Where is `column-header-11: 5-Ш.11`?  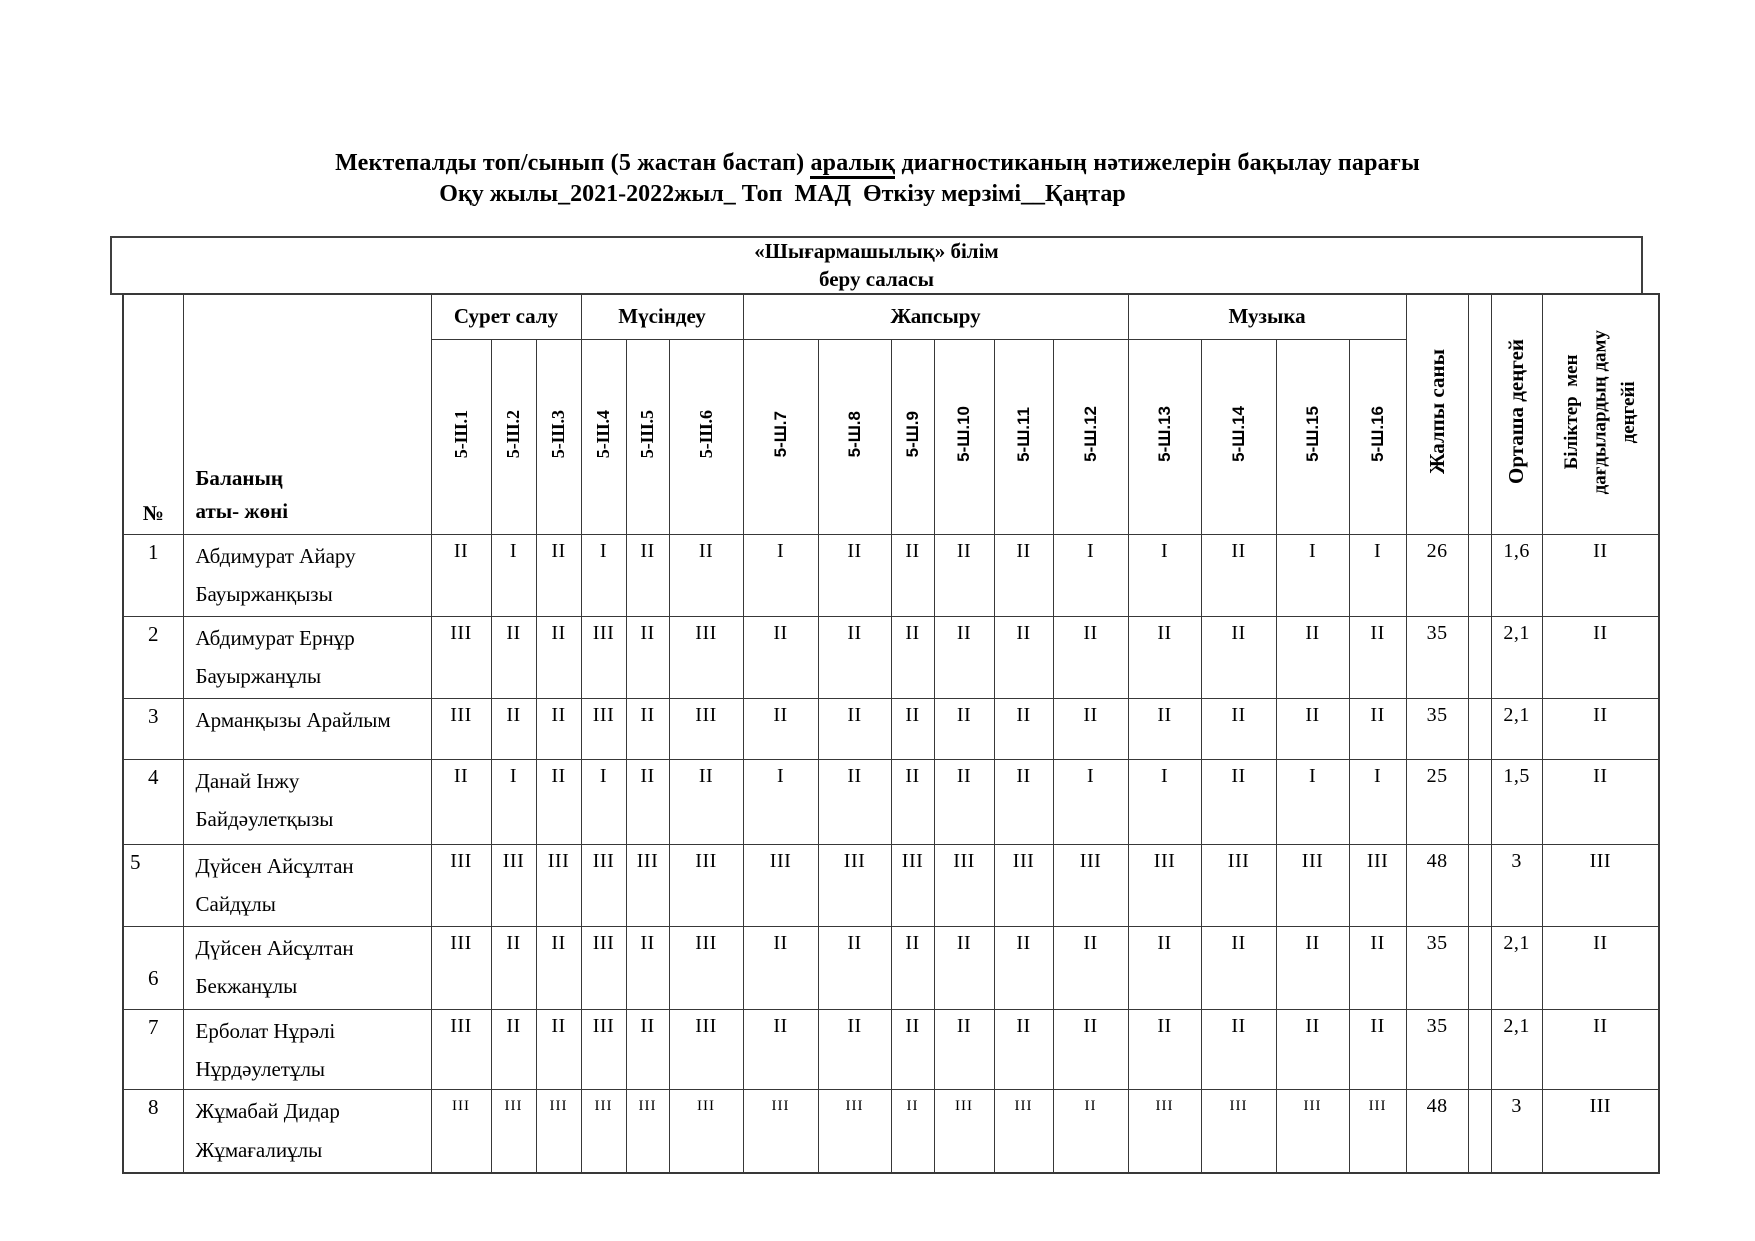
column-header-11: 5-Ш.11 is located at coordinates (1023, 436).